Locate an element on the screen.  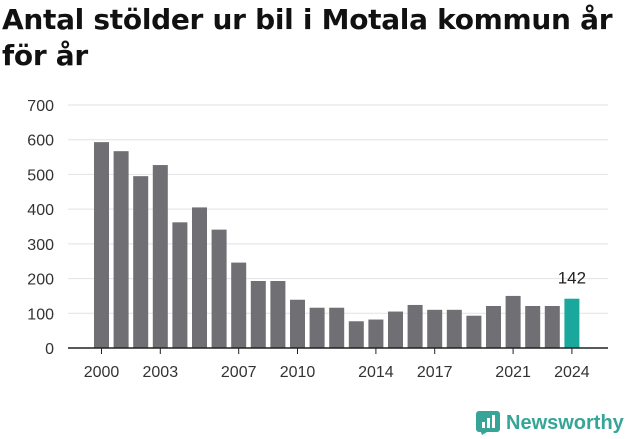
bar-2010 is located at coordinates (297, 323).